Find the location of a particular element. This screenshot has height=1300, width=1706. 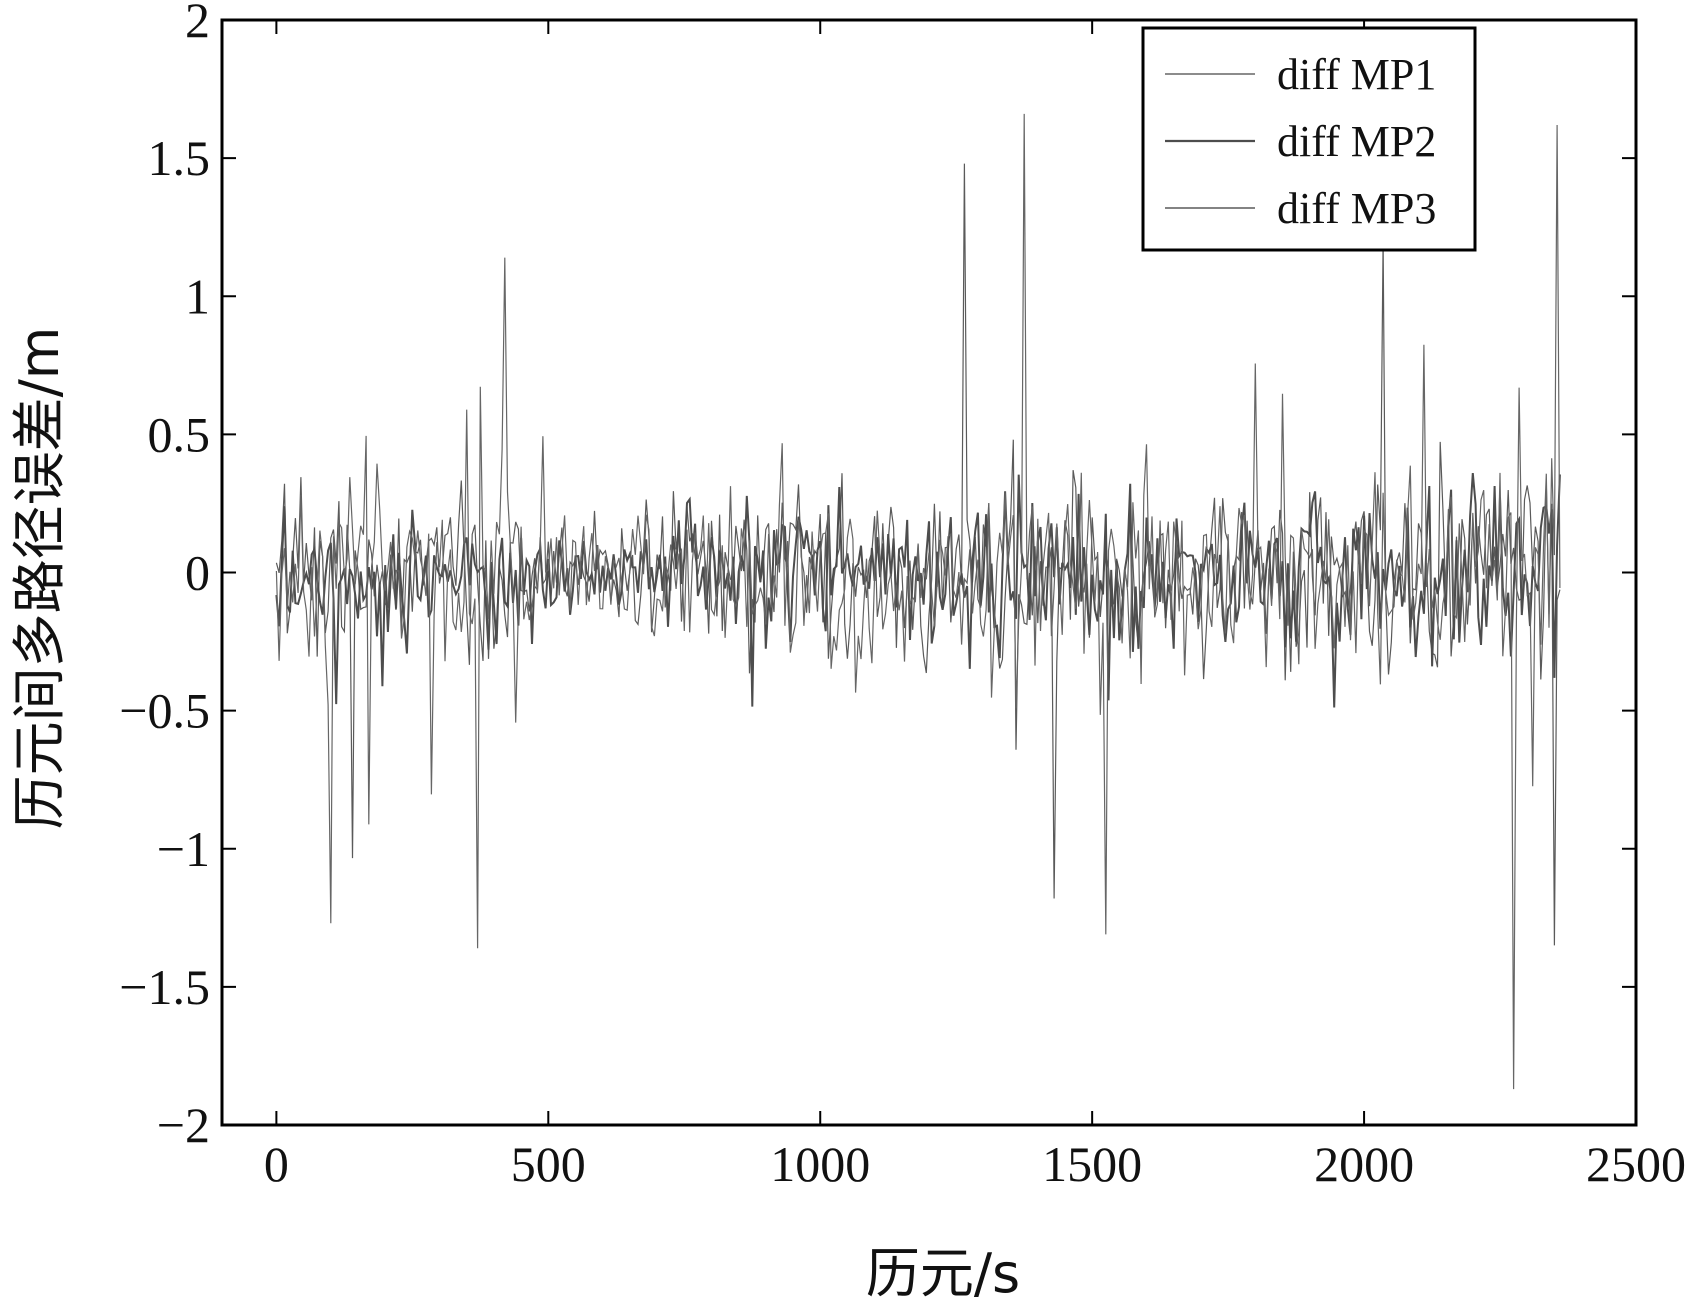

legend-box is located at coordinates (1309, 139).